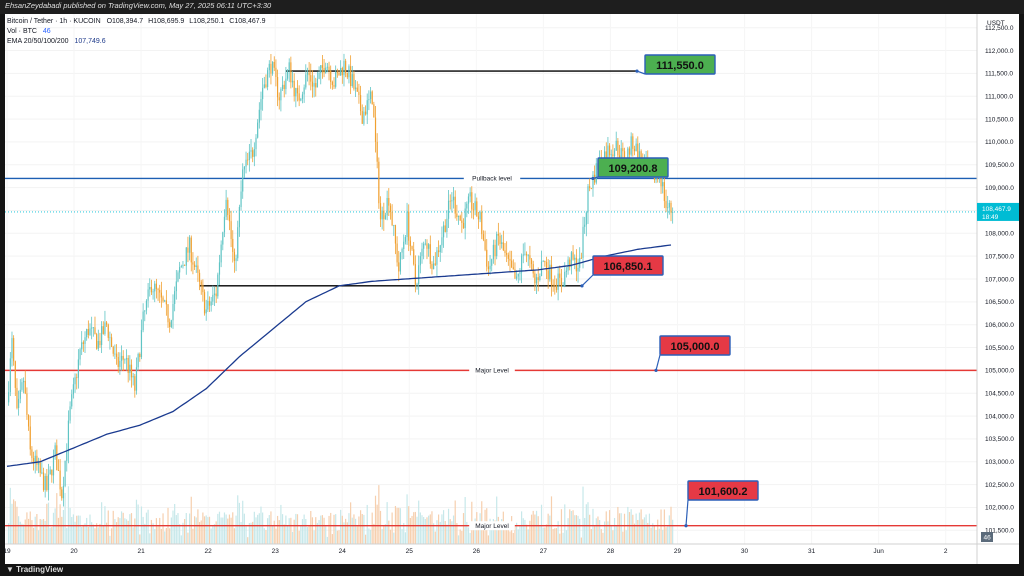  What do you see at coordinates (492, 178) in the screenshot?
I see `level-label-bg` at bounding box center [492, 178].